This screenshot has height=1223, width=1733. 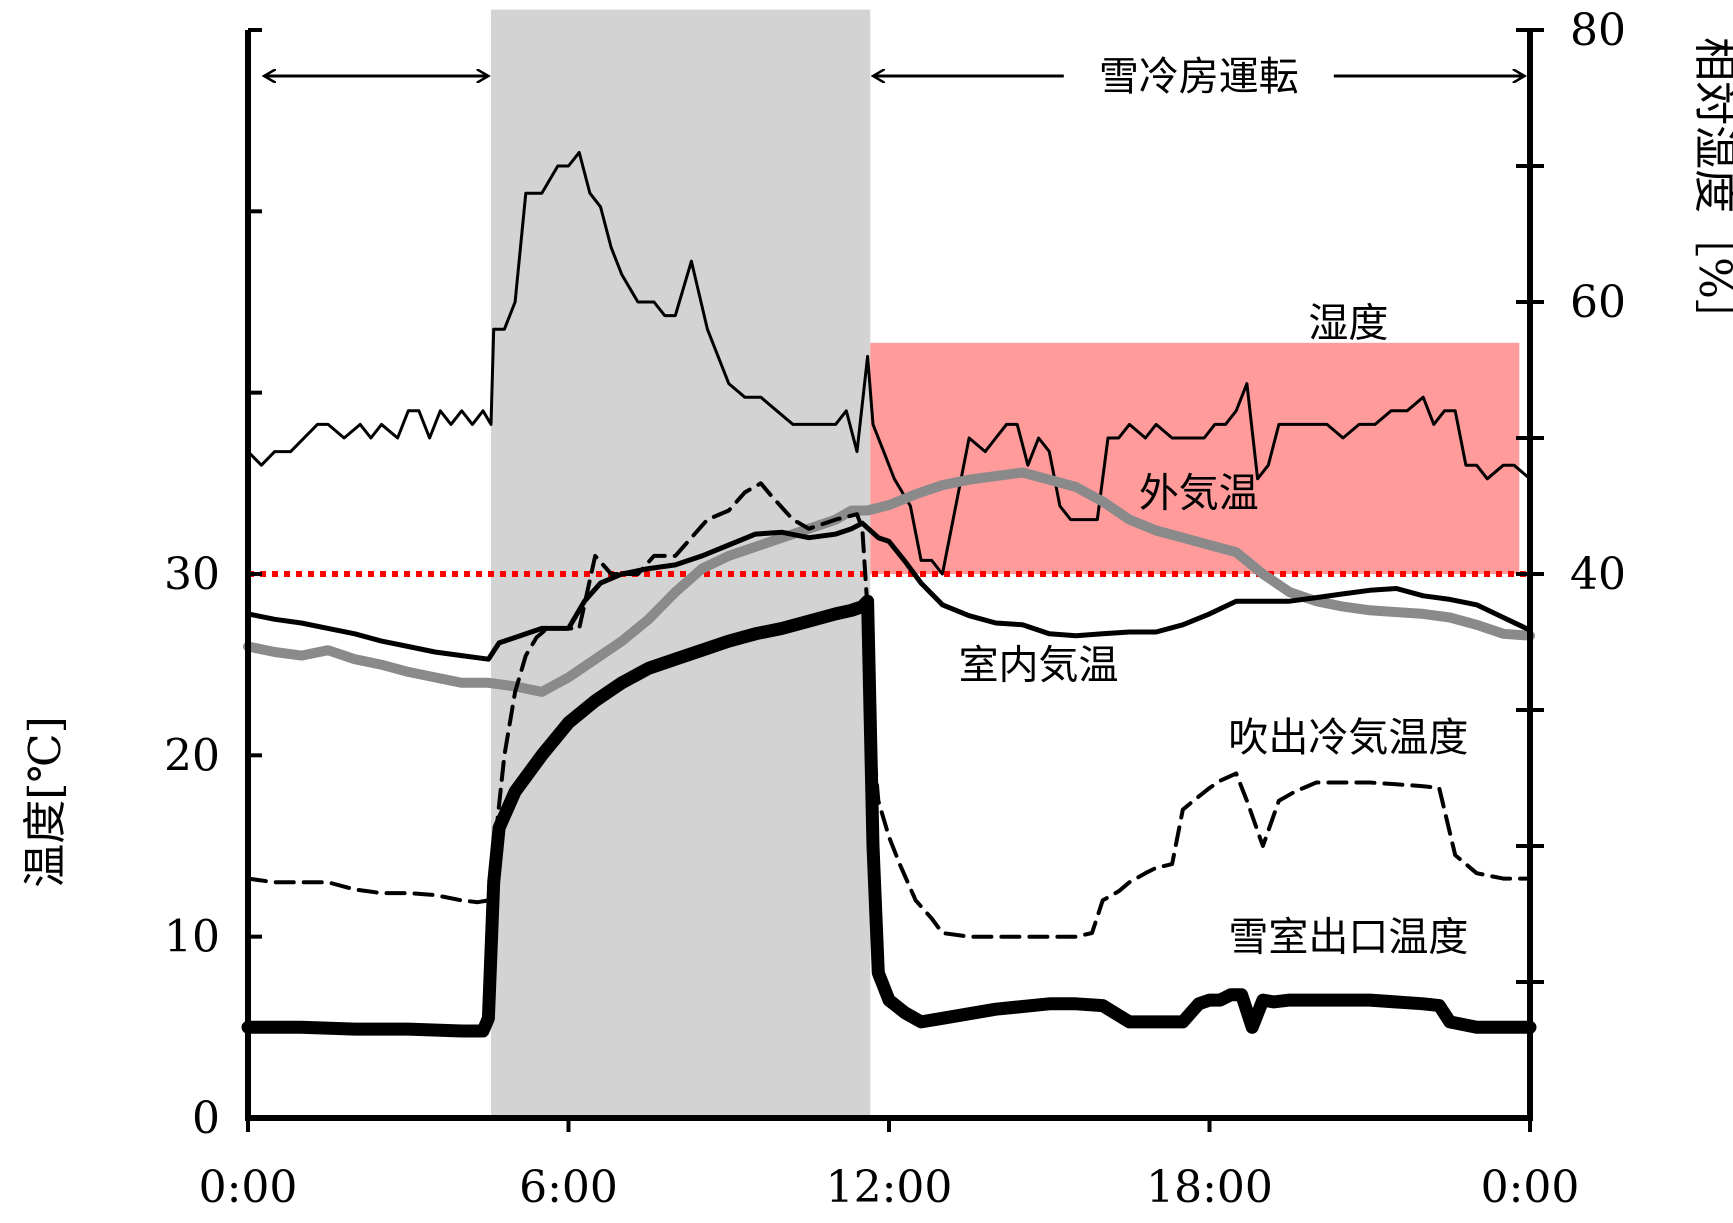 What do you see at coordinates (1530, 1187) in the screenshot?
I see `x-tick-label-4: 0:00` at bounding box center [1530, 1187].